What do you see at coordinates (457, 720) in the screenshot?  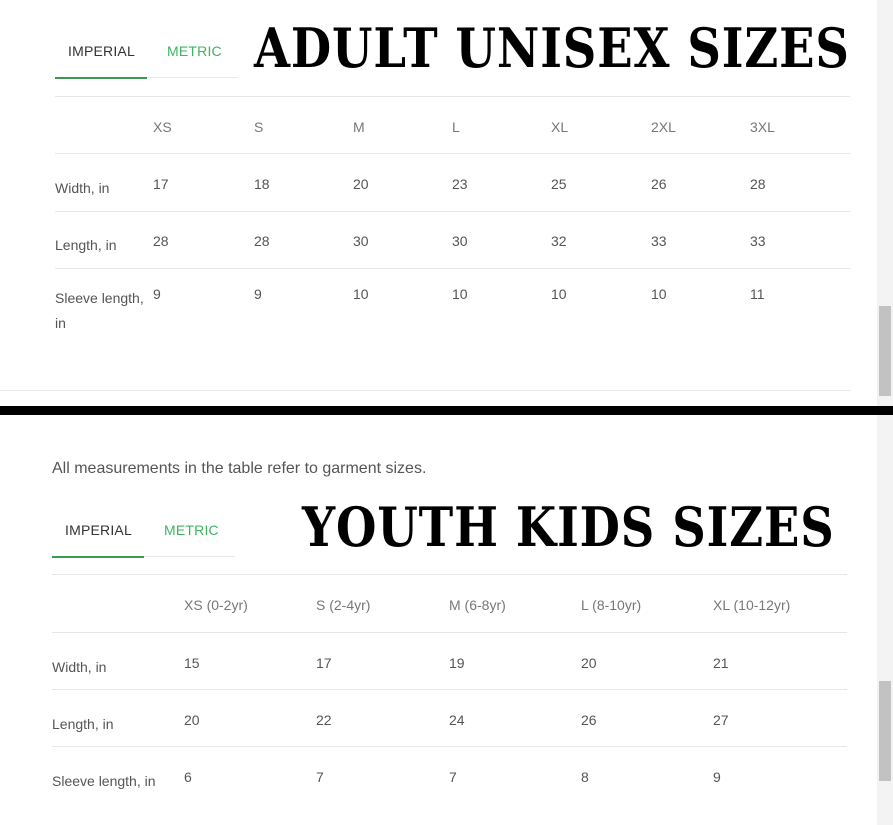 I see `table-cell: 24` at bounding box center [457, 720].